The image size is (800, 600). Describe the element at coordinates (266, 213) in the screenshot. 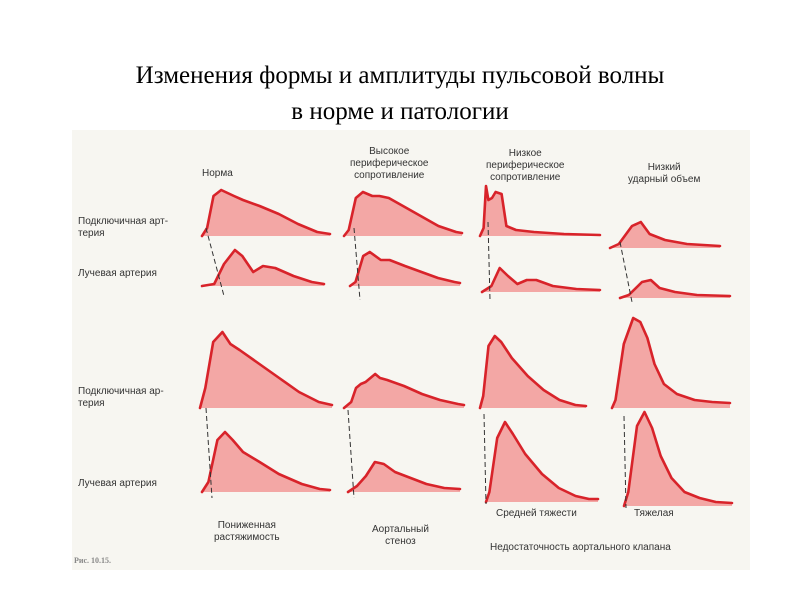

I see `wave-norm-subclavian` at that location.